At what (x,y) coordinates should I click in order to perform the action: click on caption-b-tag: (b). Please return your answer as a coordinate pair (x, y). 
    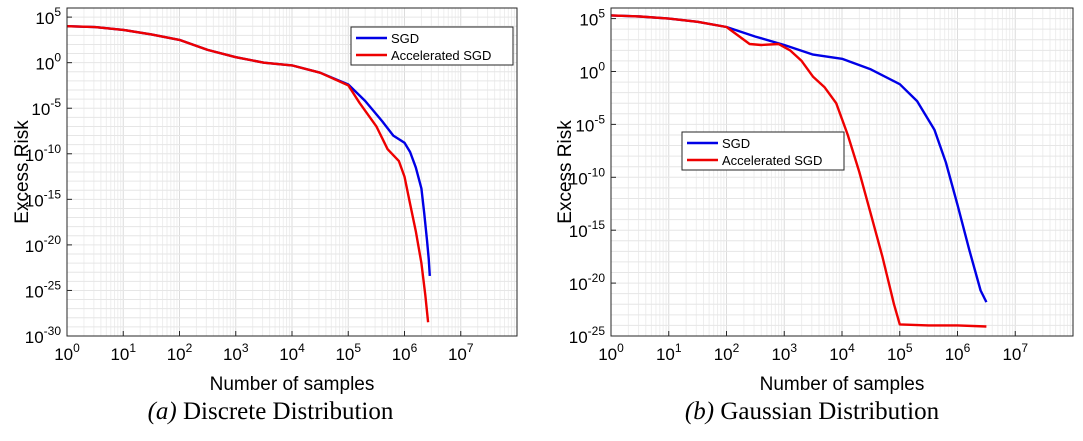
    Looking at the image, I should click on (699, 411).